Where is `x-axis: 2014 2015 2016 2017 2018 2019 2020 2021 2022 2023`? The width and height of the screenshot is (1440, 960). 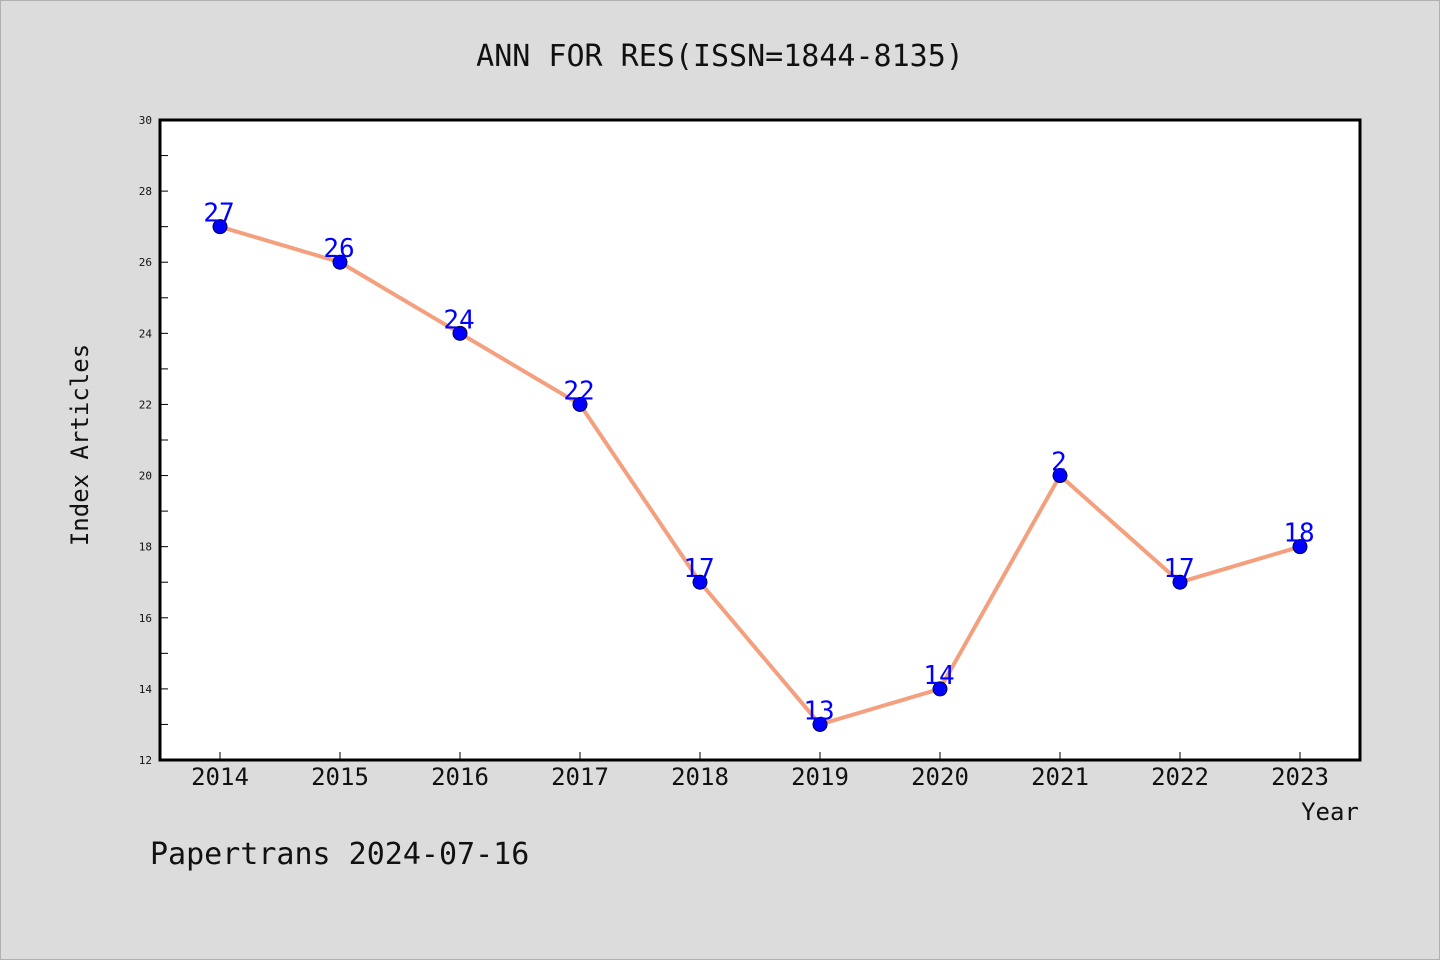
x-axis: 2014 2015 2016 2017 2018 2019 2020 2021 2022 2023 is located at coordinates (760, 771).